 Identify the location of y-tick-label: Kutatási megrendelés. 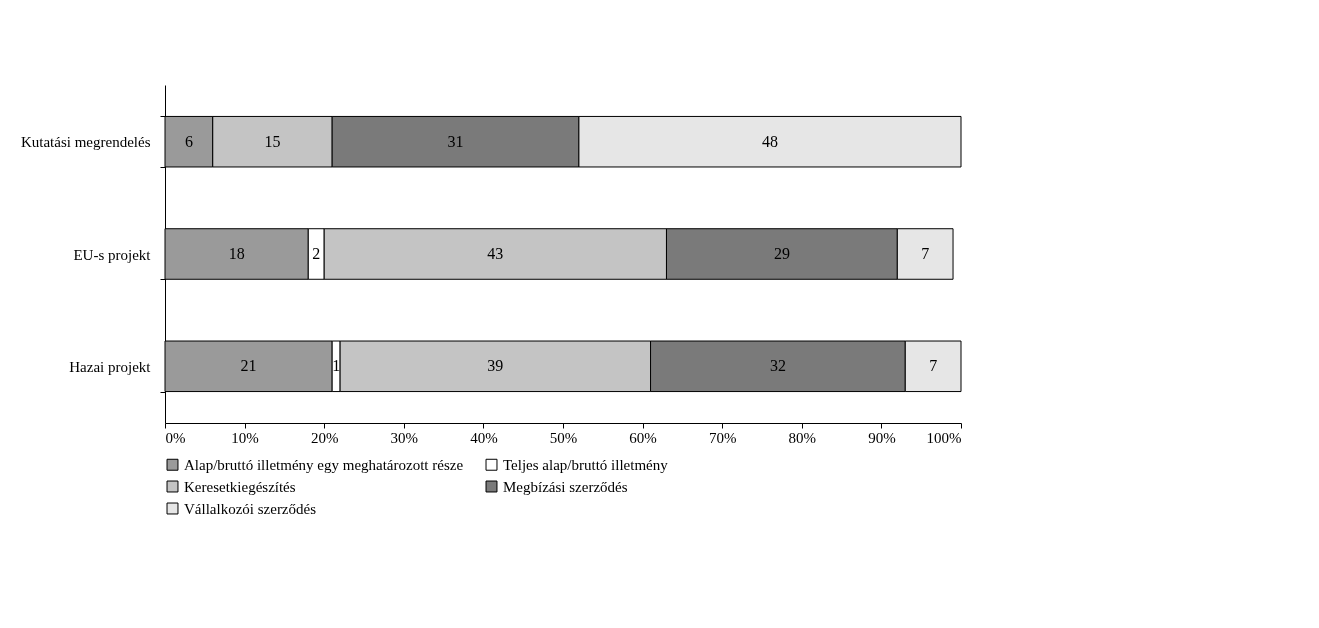
(85, 142).